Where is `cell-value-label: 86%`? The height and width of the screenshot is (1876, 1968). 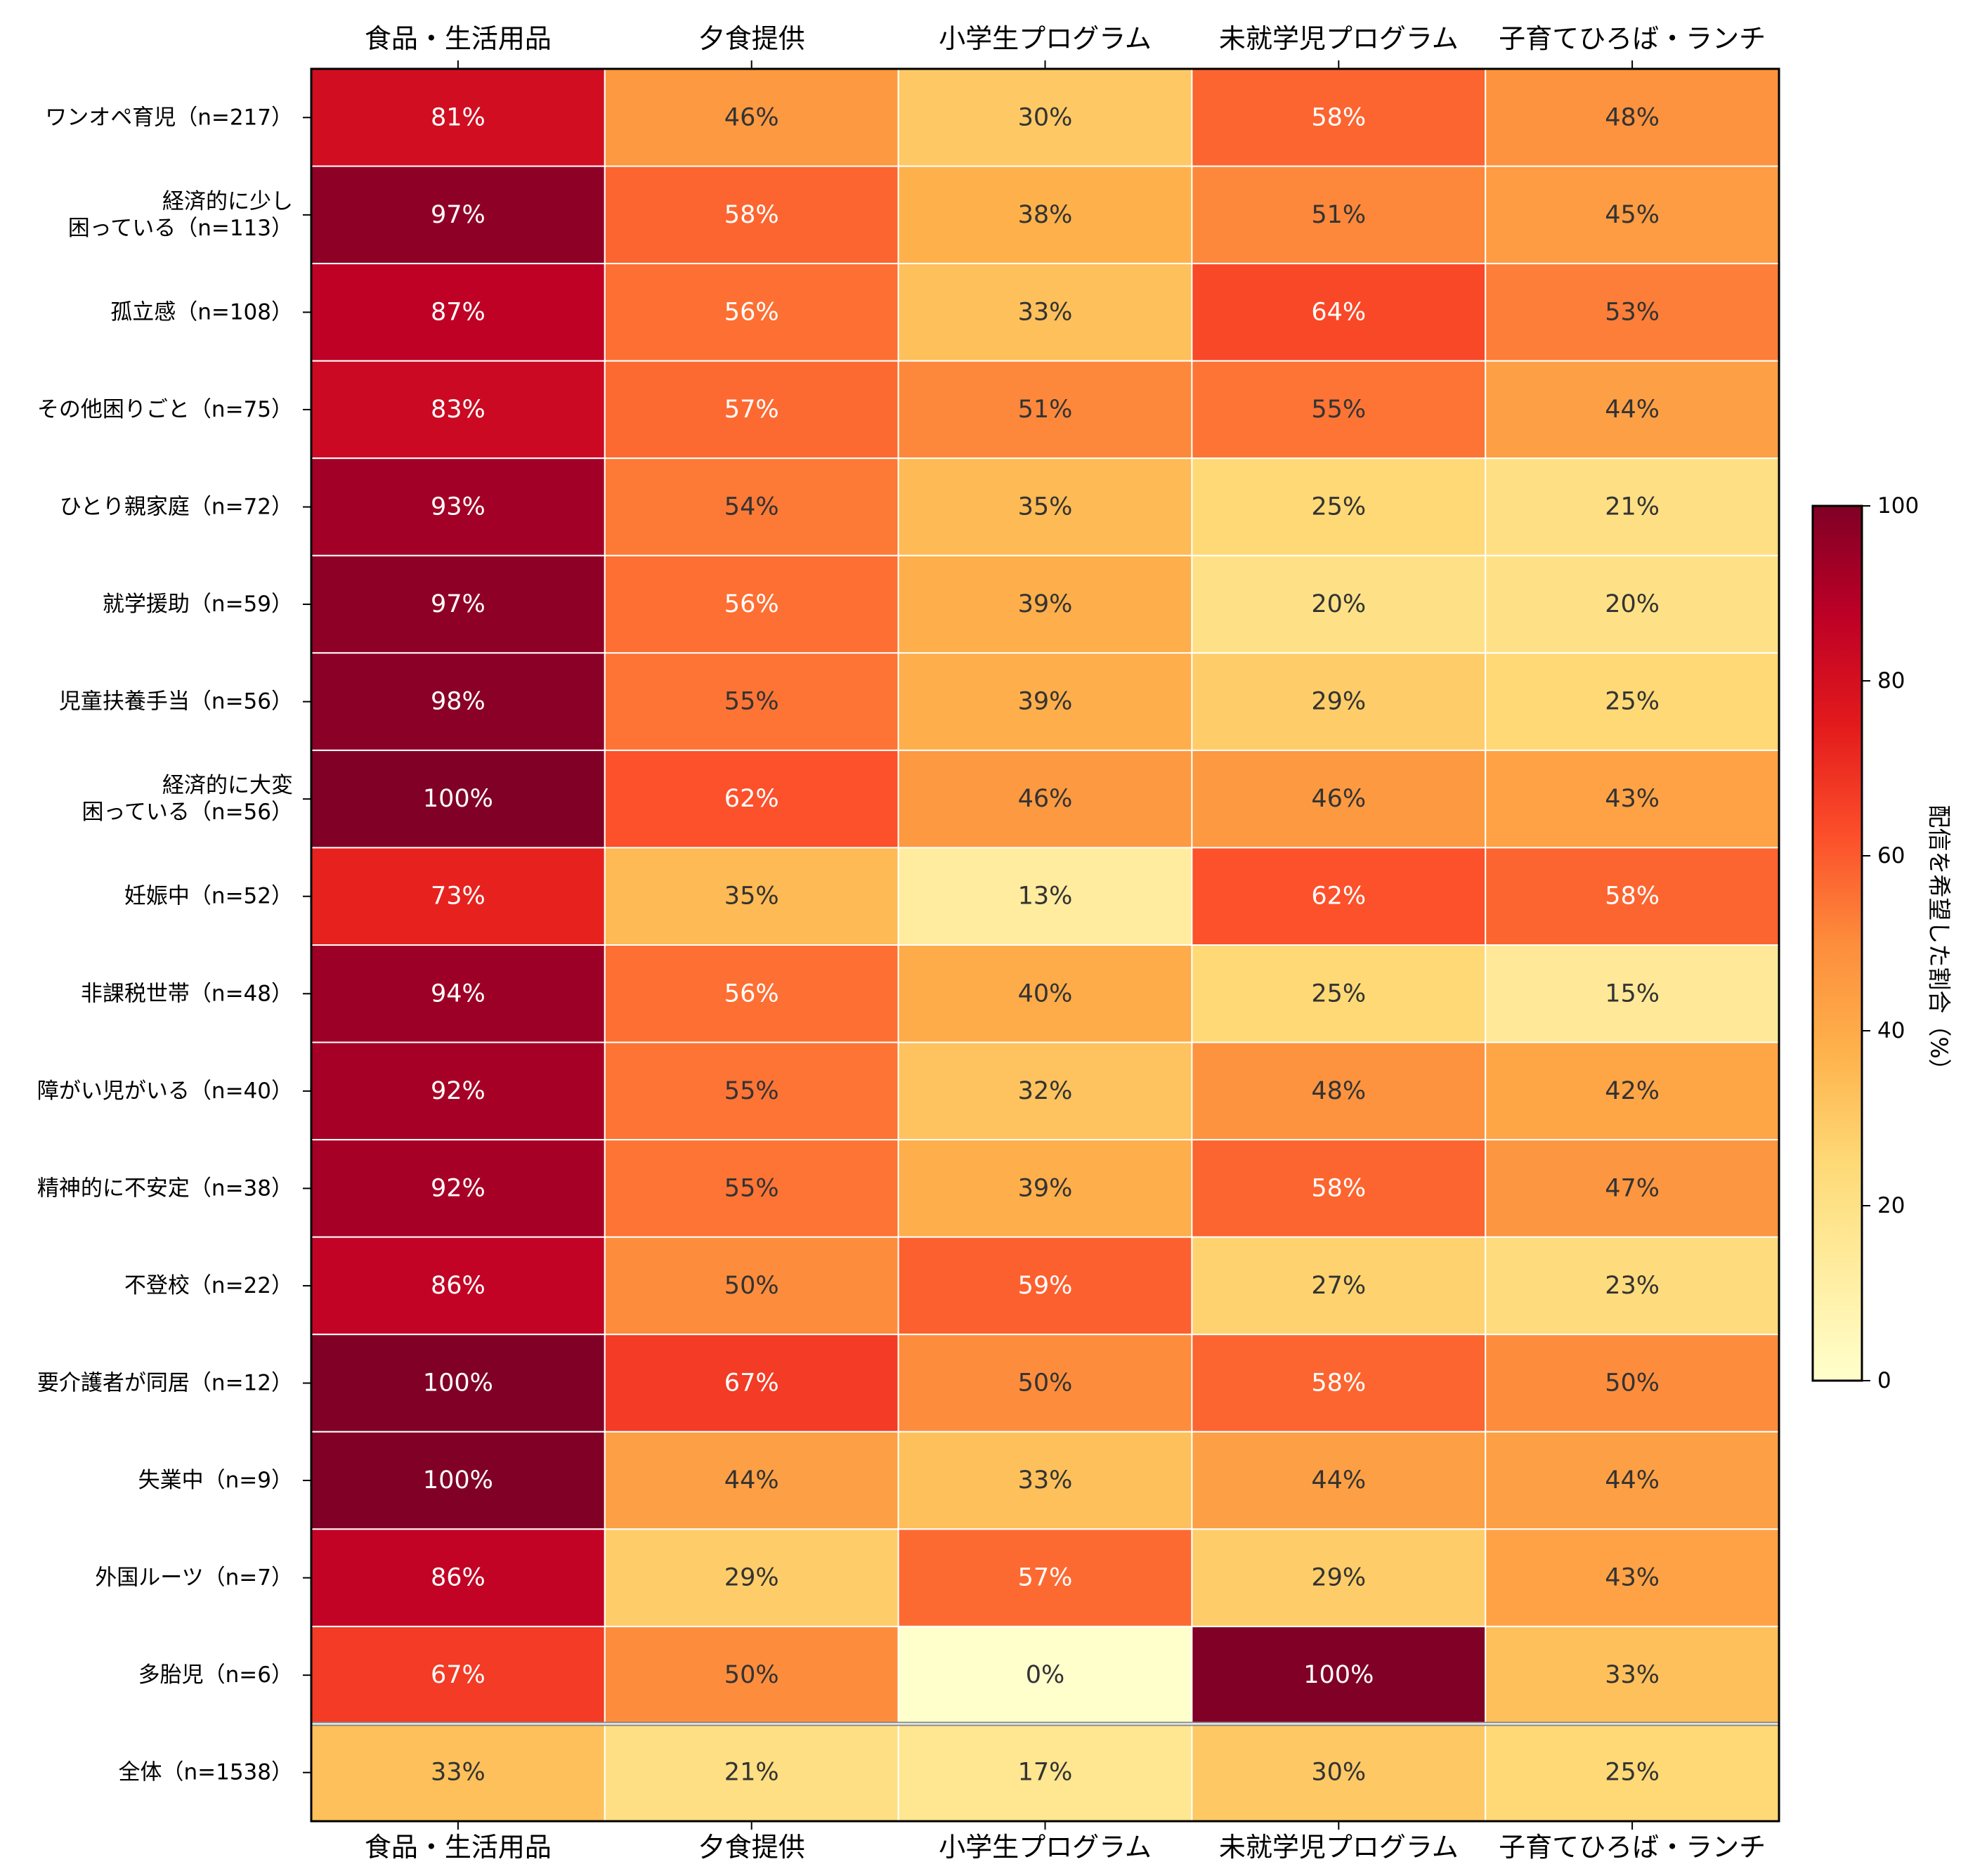 cell-value-label: 86% is located at coordinates (459, 1286).